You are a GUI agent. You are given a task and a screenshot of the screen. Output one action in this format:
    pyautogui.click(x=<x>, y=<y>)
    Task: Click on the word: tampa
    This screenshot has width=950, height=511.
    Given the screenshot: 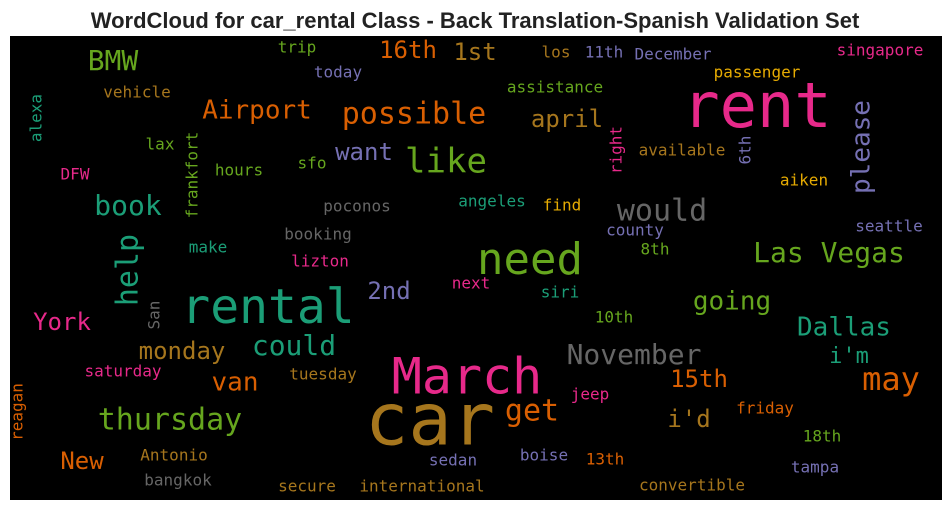 What is the action you would take?
    pyautogui.click(x=815, y=467)
    